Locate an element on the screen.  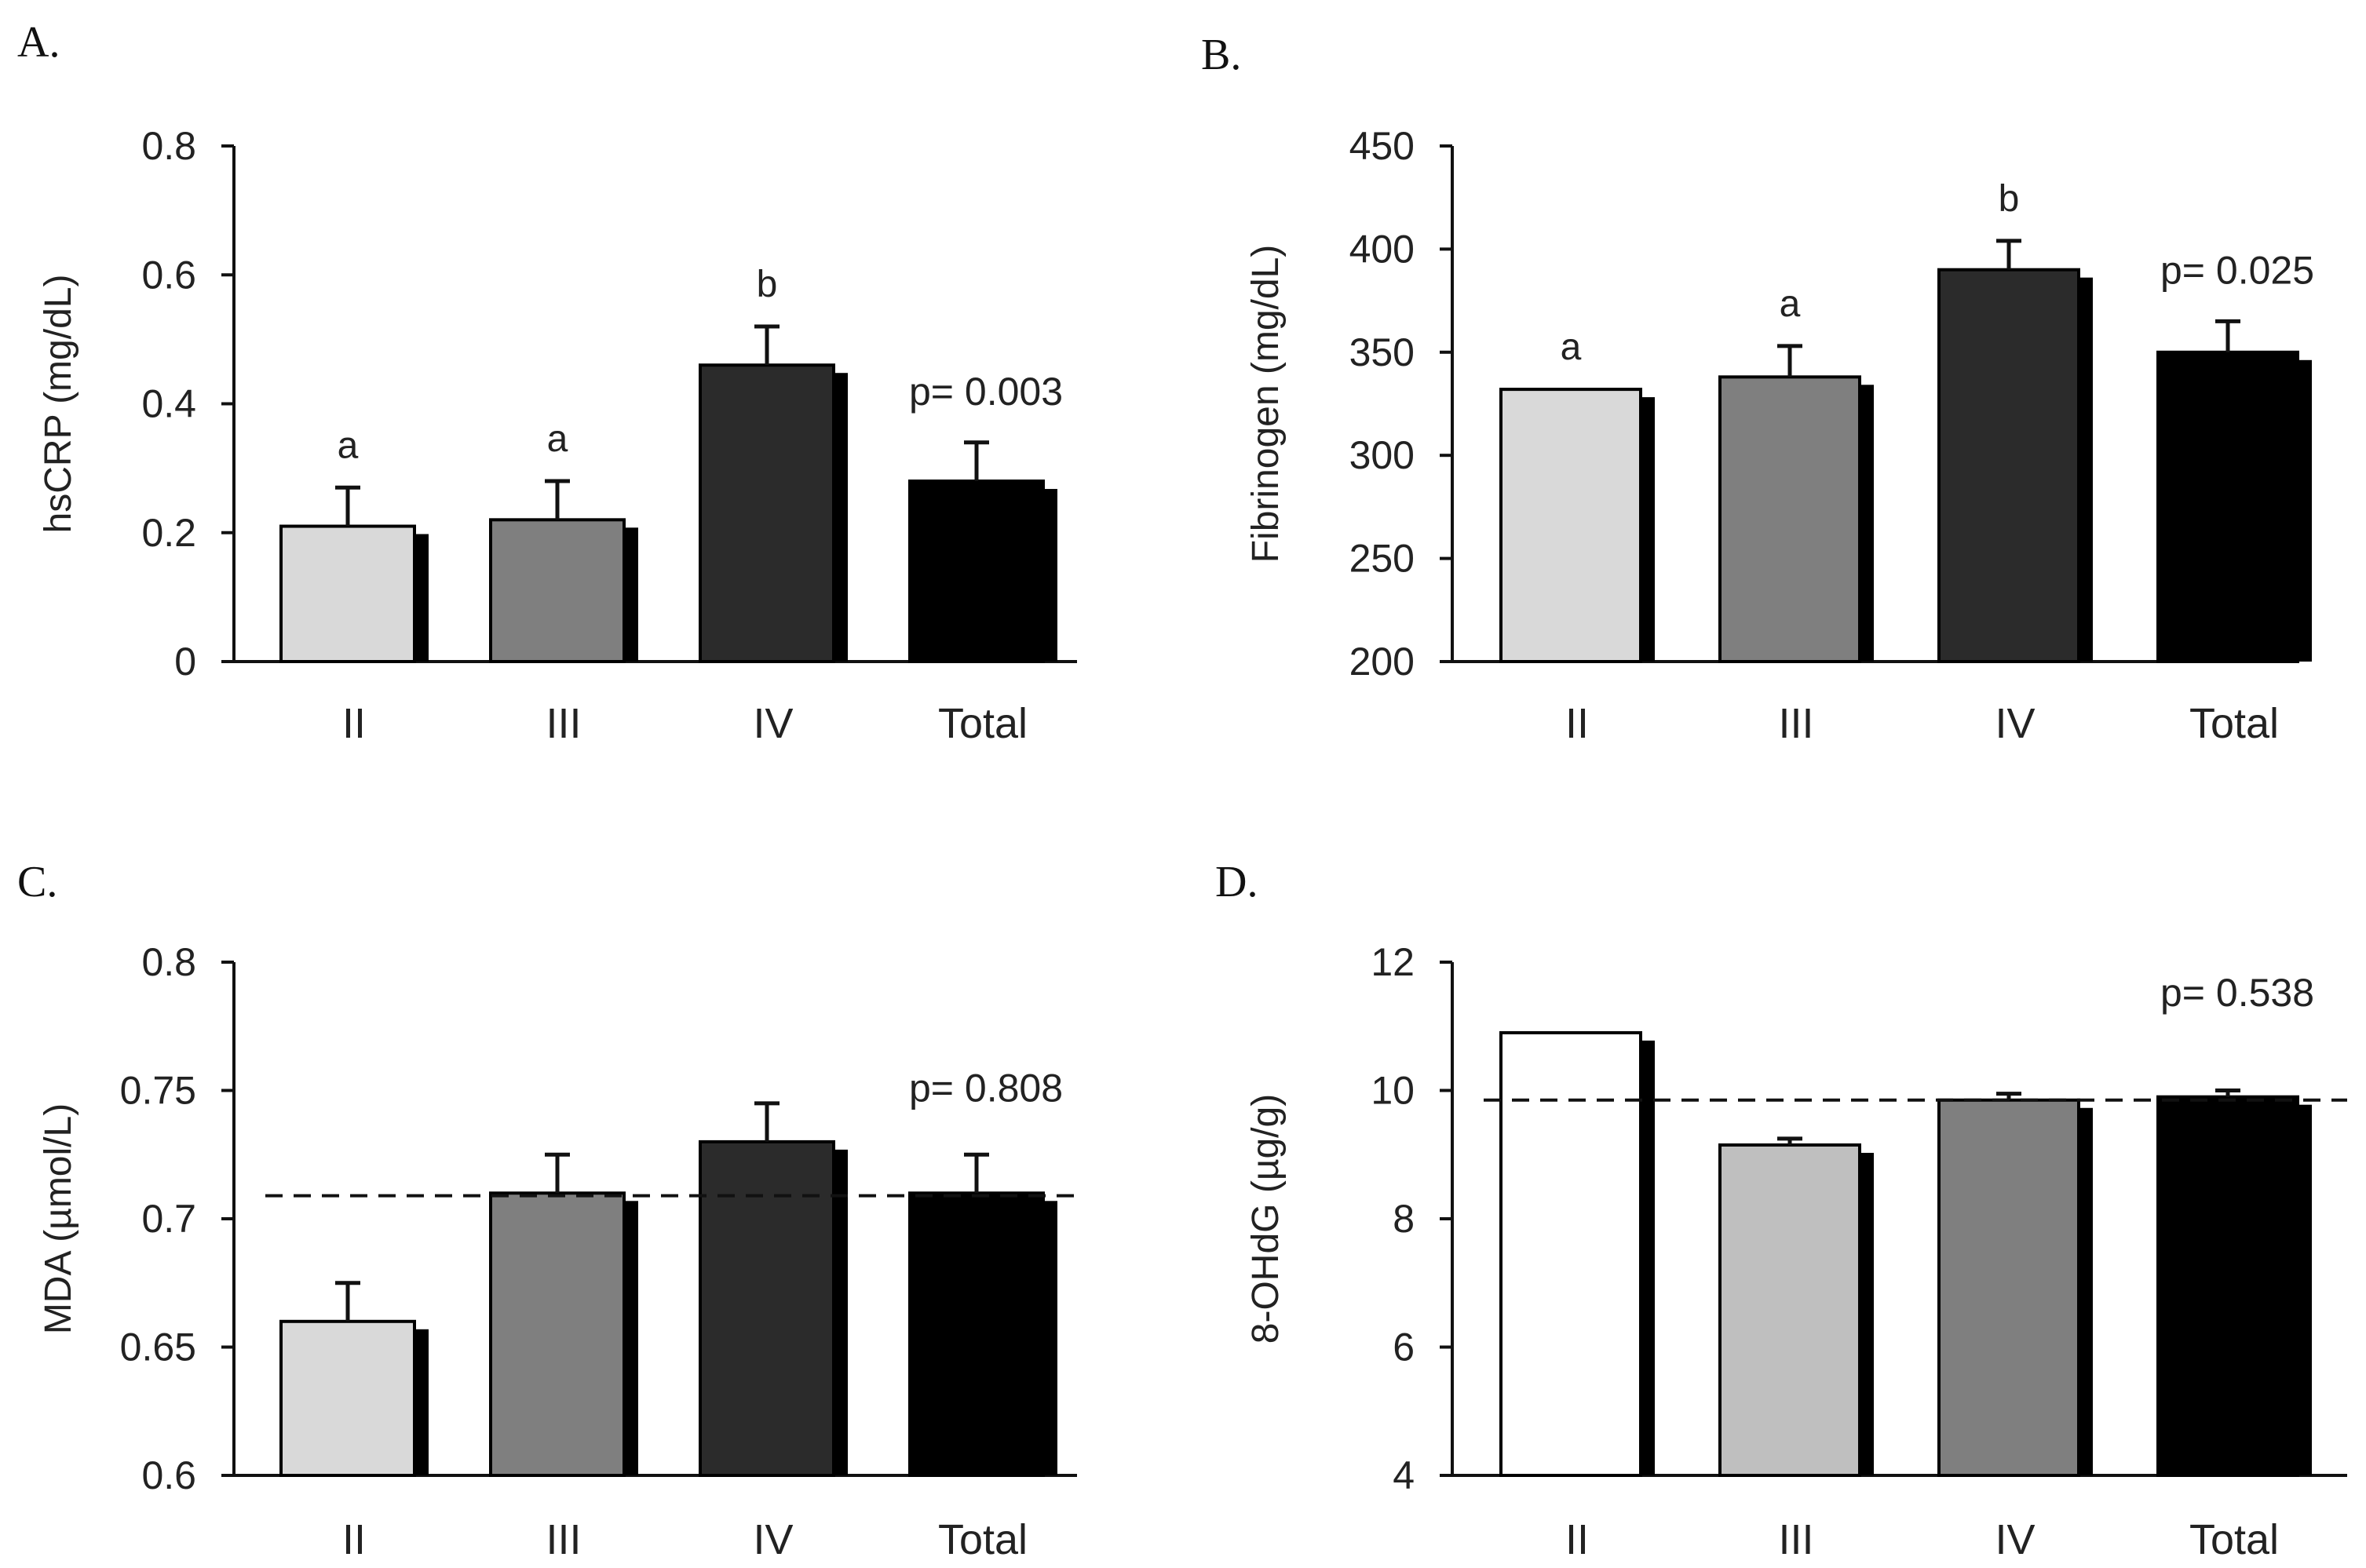
y-tick-label: 12 is located at coordinates (1393, 962).